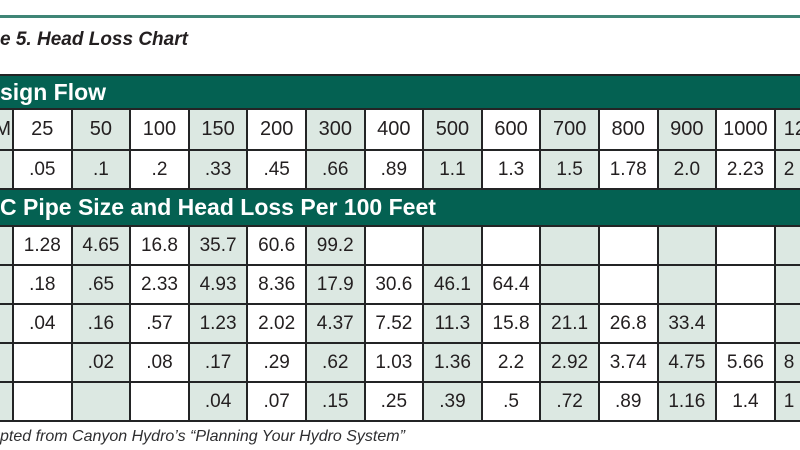 The height and width of the screenshot is (450, 800). I want to click on head-loss-cell: 8, so click(787, 362).